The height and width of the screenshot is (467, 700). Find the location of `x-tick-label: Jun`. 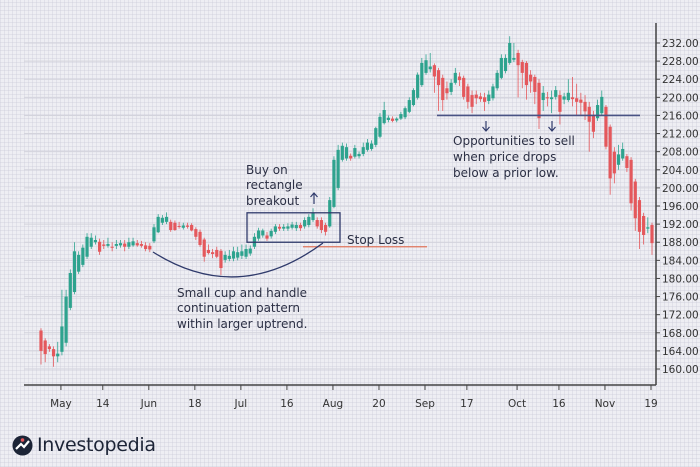

x-tick-label: Jun is located at coordinates (148, 404).